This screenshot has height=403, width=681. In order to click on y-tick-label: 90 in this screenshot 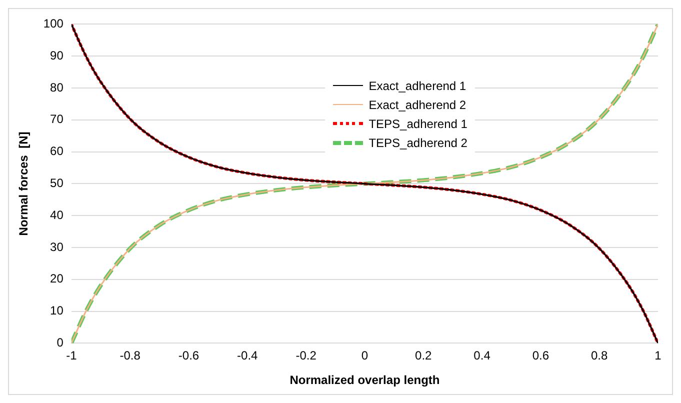, I will do `click(57, 55)`.